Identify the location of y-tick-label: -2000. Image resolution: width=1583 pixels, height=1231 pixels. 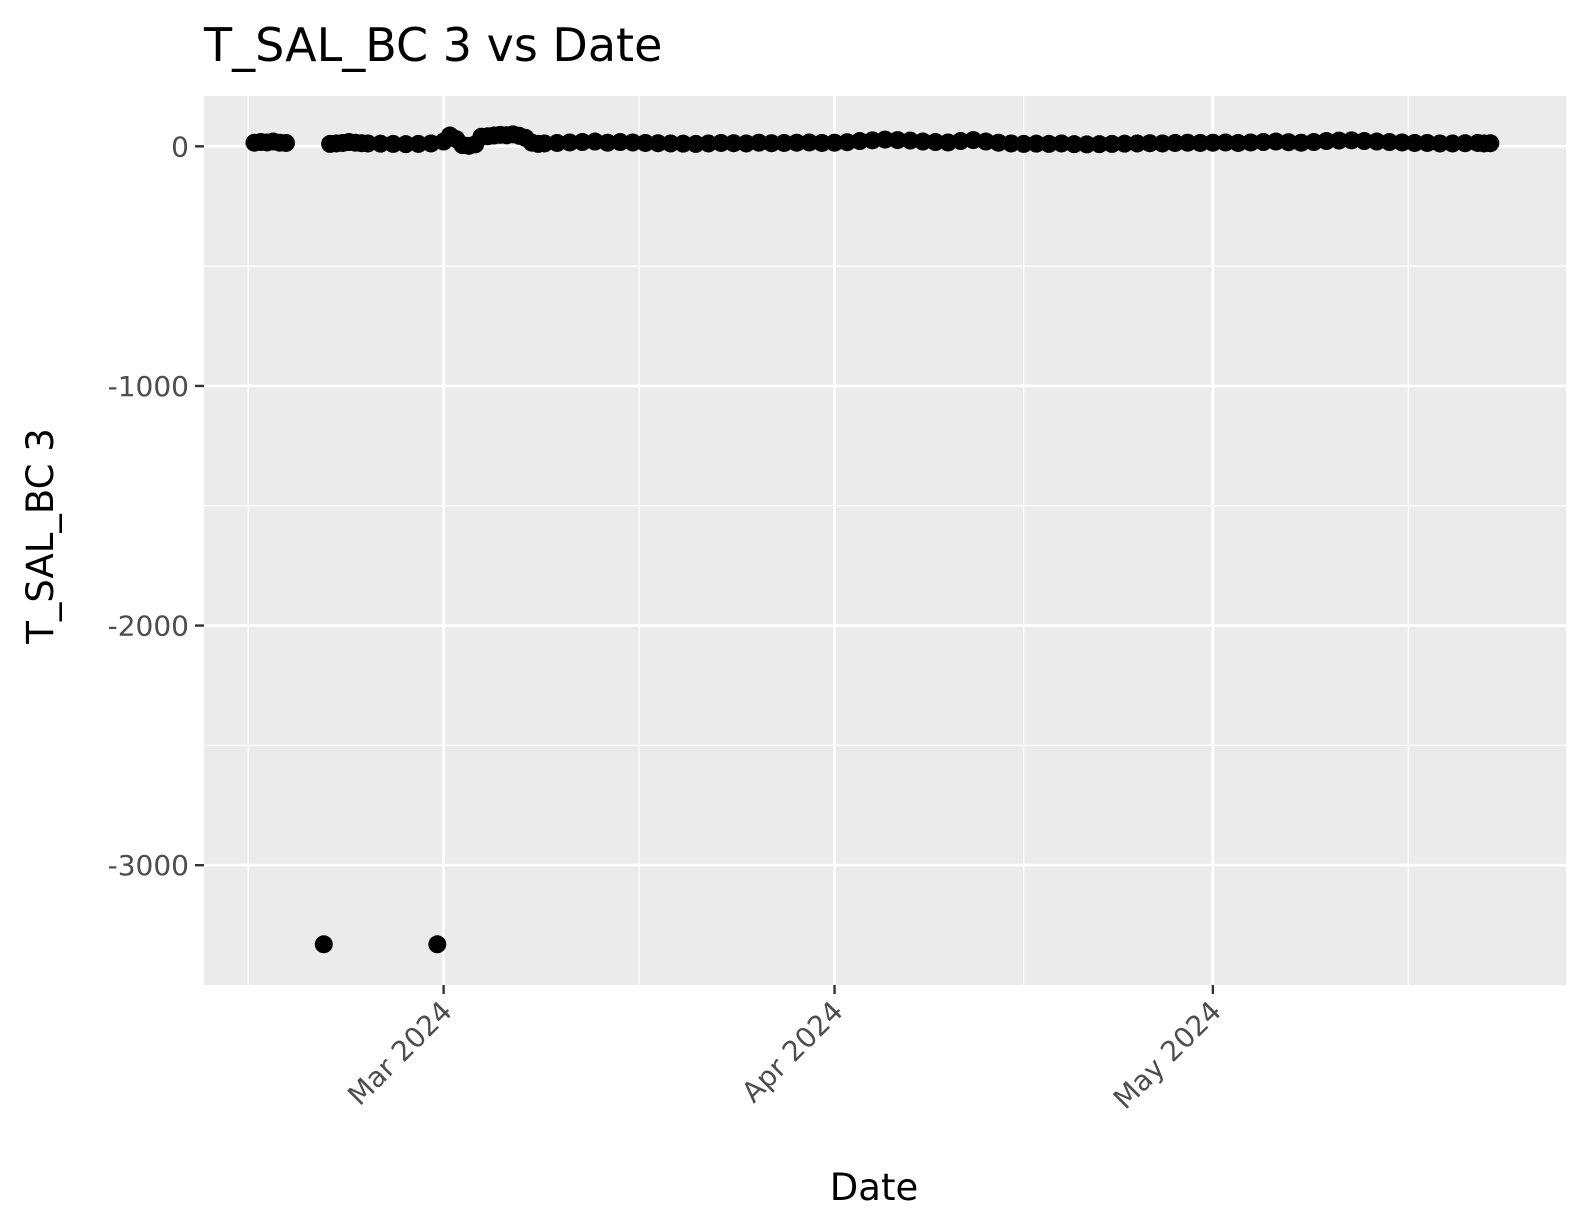
(148, 626).